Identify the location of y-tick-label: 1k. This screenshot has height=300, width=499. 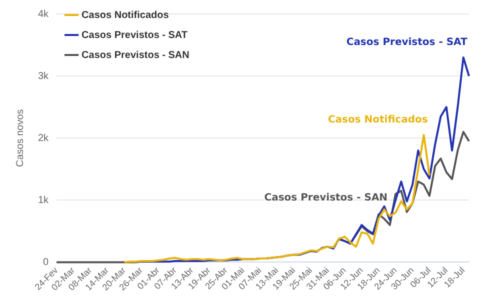
(44, 200).